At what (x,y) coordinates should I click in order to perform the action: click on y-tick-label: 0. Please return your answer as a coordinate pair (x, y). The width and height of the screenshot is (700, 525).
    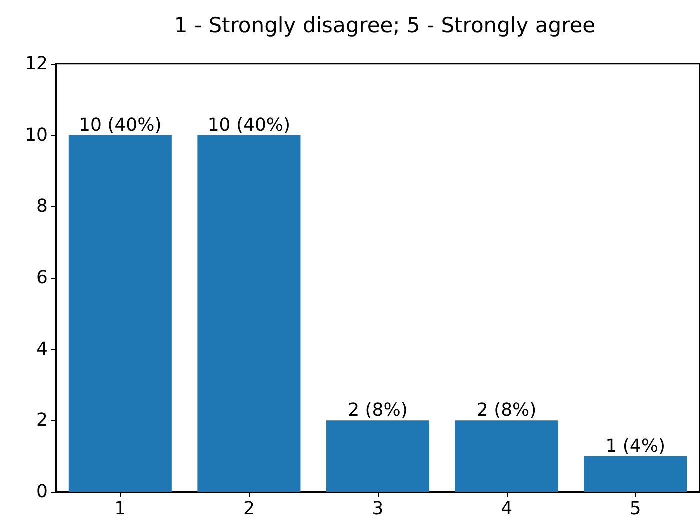
    Looking at the image, I should click on (42, 492).